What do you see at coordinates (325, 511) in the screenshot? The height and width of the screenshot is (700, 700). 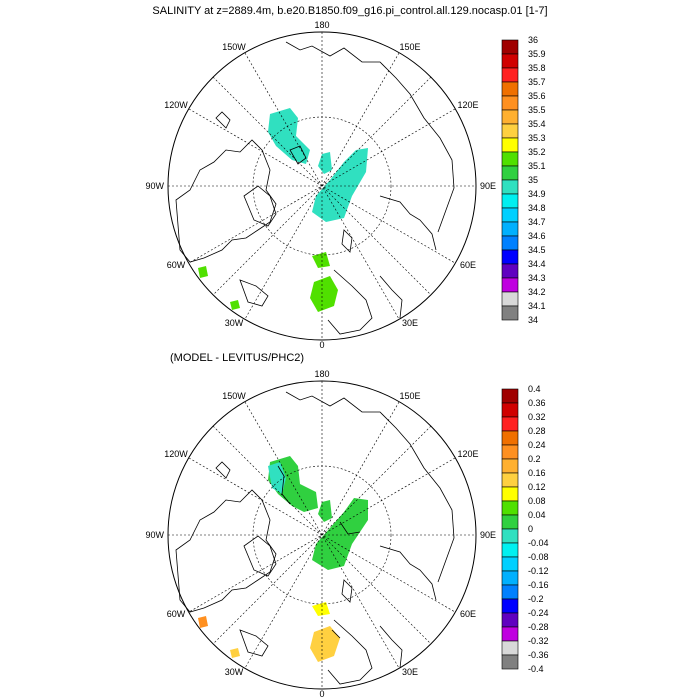 I see `field-patch-green-small` at bounding box center [325, 511].